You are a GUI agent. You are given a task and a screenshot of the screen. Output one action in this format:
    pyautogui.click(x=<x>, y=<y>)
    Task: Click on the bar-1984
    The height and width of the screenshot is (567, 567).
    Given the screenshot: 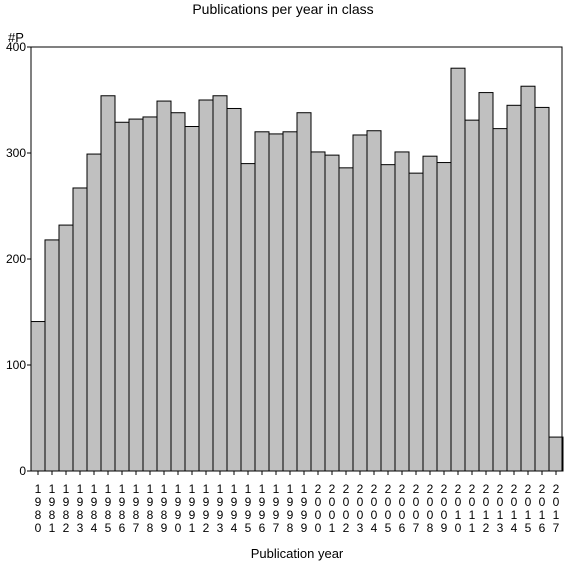 What is the action you would take?
    pyautogui.click(x=94, y=312)
    